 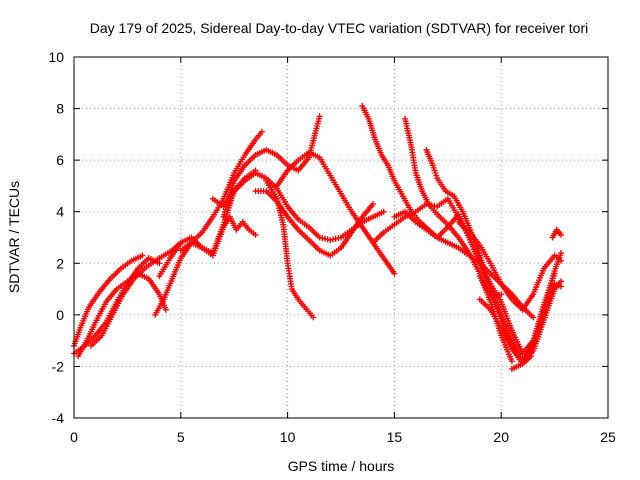 What do you see at coordinates (58, 418) in the screenshot?
I see `y-tick-label: -4` at bounding box center [58, 418].